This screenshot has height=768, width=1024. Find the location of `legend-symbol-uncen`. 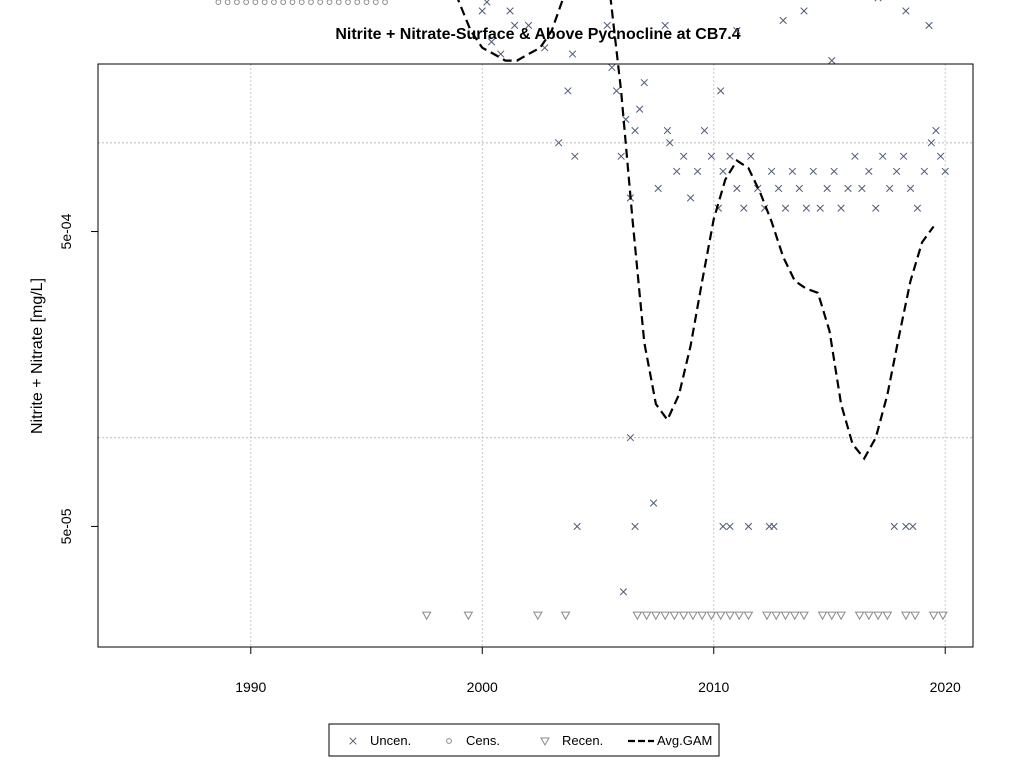

legend-symbol-uncen is located at coordinates (353, 741).